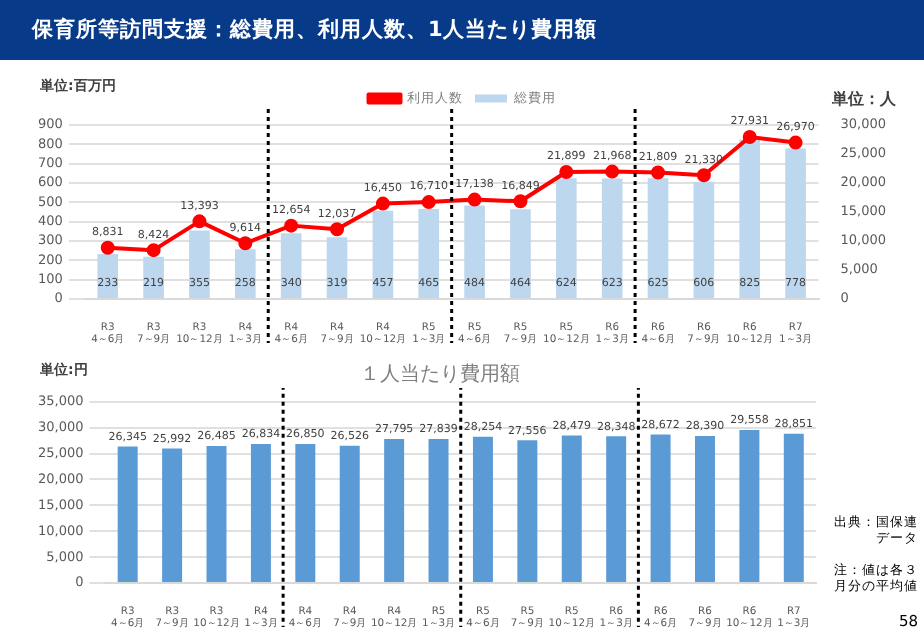  Describe the element at coordinates (864, 99) in the screenshot. I see `y2-axis-title: 単位：人` at that location.